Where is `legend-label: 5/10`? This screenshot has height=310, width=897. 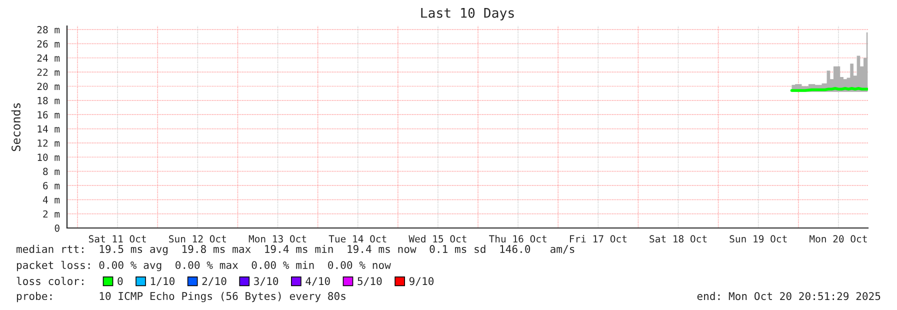 legend-label: 5/10 is located at coordinates (370, 281).